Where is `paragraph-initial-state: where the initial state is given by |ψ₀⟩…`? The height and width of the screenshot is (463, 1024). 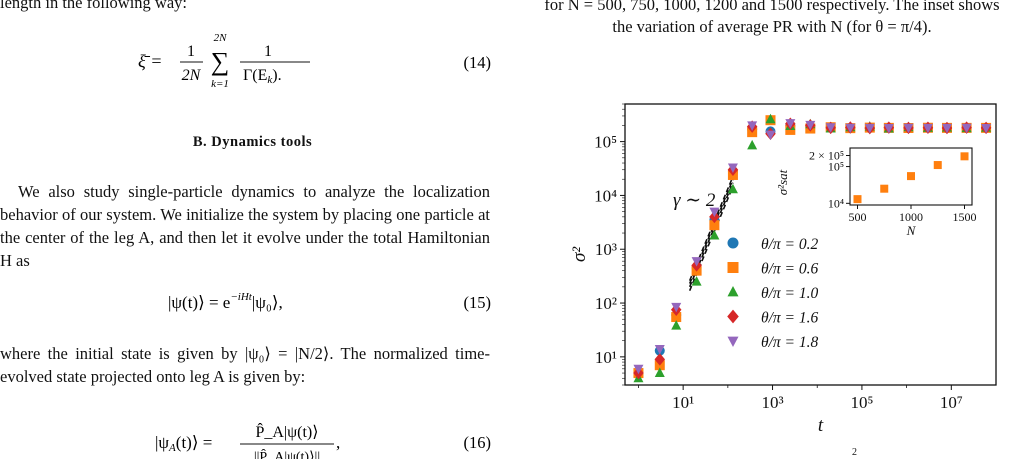
paragraph-initial-state: where the initial state is given by |ψ₀⟩… is located at coordinates (245, 365).